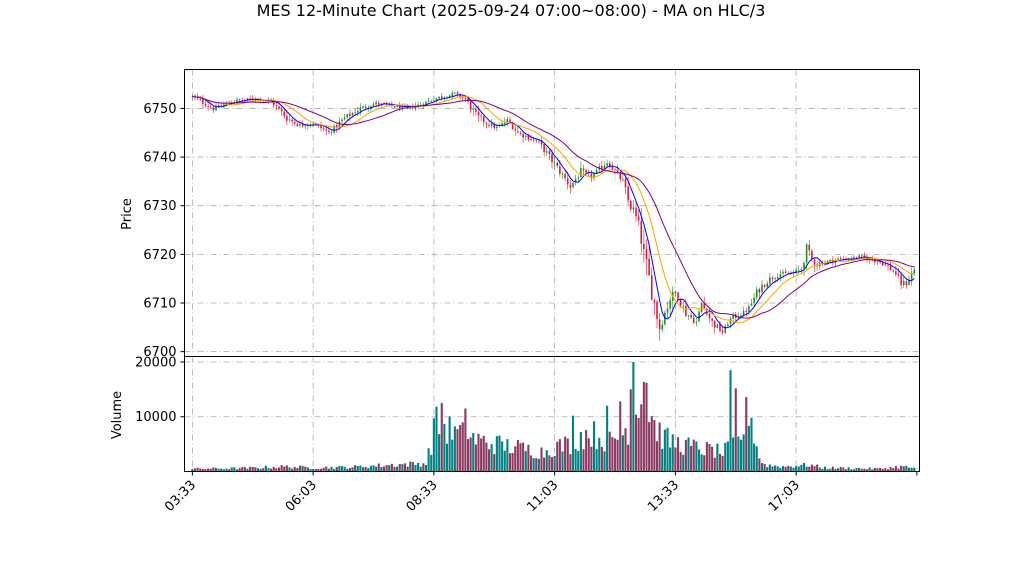 This screenshot has width=1022, height=575. I want to click on price-tick-label: 6750, so click(159, 109).